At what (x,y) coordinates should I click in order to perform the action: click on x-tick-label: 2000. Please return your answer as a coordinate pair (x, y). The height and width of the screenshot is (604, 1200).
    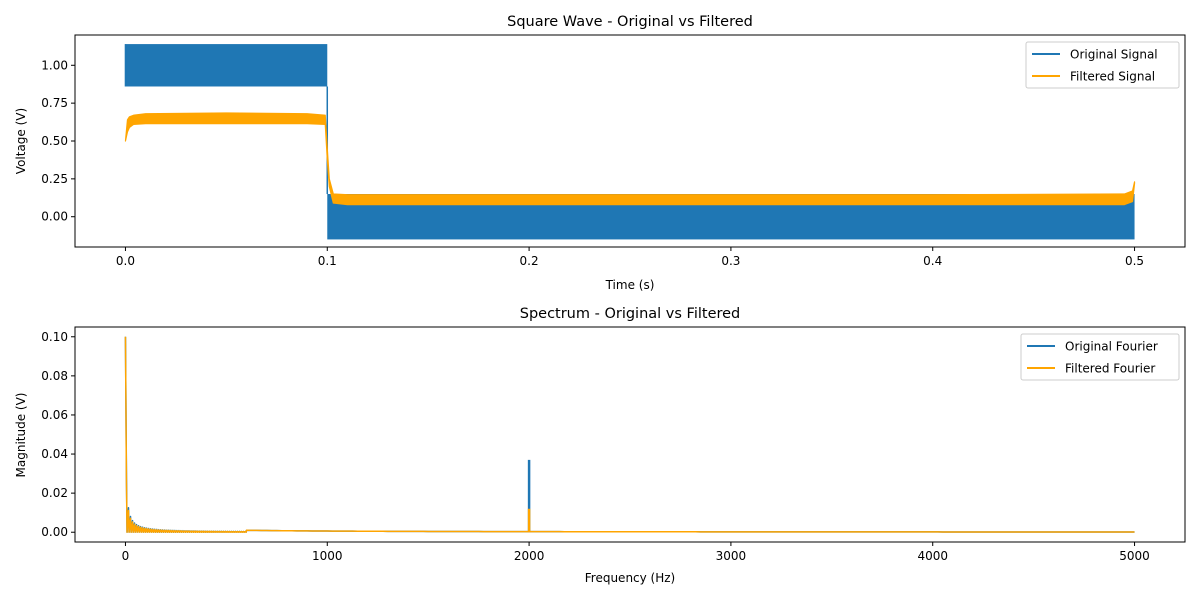
    Looking at the image, I should click on (529, 556).